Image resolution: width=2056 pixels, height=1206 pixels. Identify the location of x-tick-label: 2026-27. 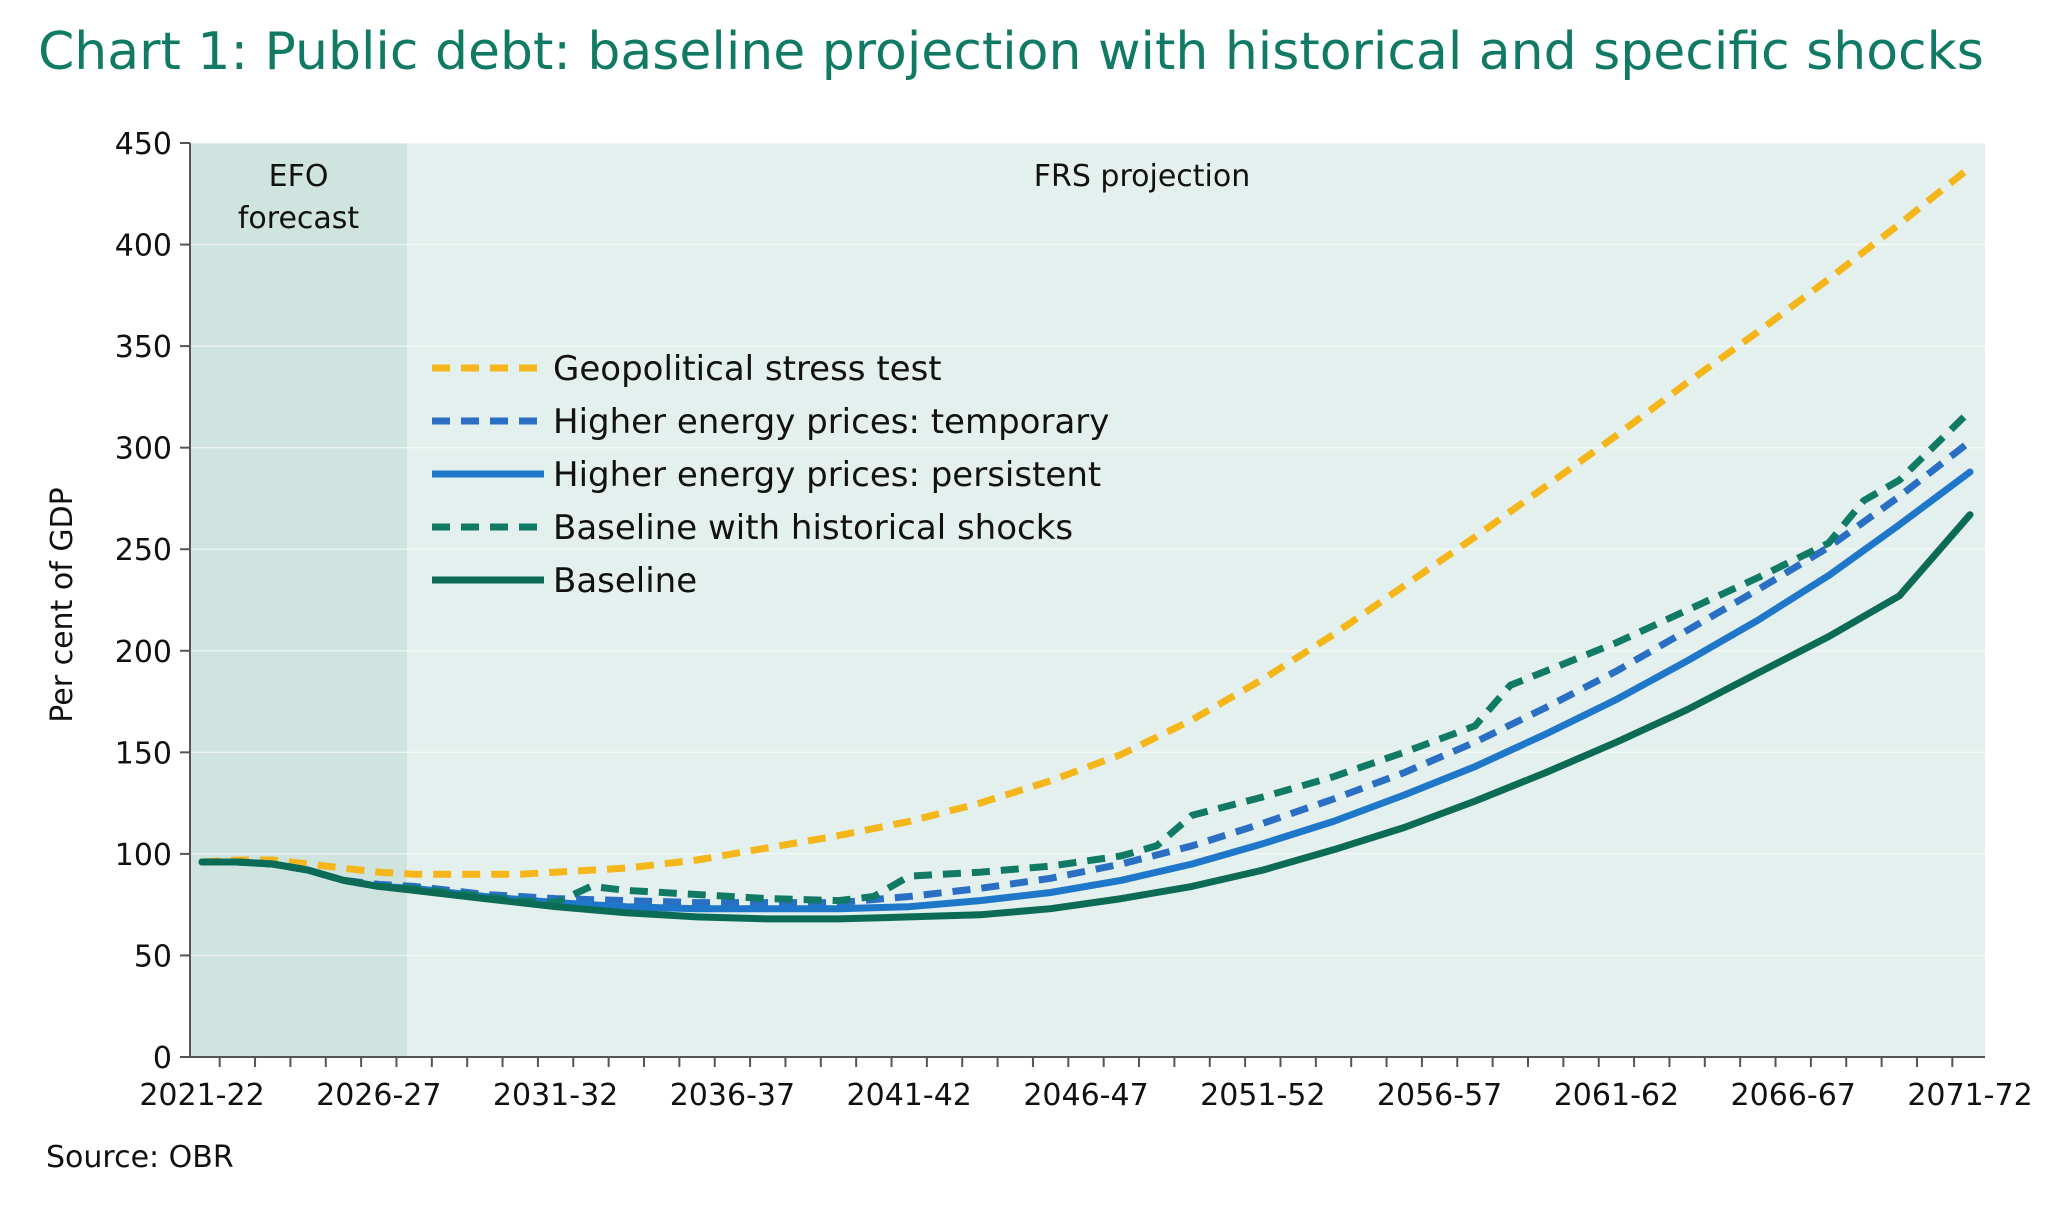
(378, 1095).